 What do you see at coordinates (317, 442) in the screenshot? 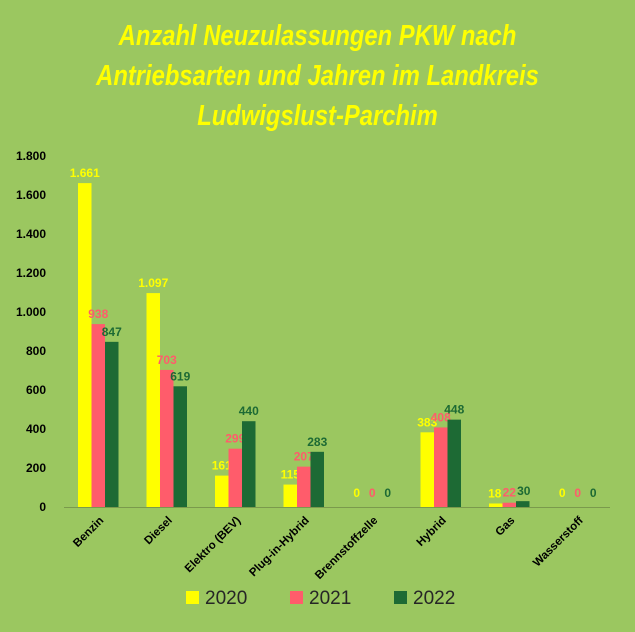
I see `data-label: 283` at bounding box center [317, 442].